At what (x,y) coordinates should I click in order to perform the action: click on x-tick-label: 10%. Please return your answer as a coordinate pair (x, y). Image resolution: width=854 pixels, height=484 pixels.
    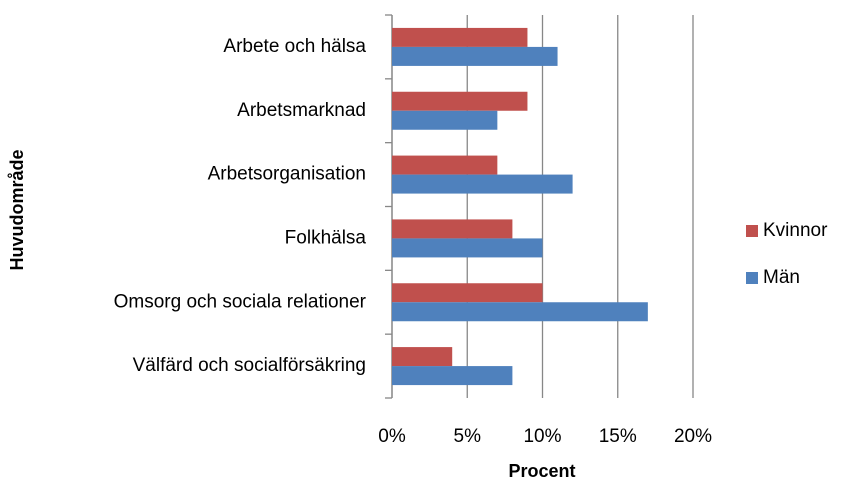
    Looking at the image, I should click on (542, 436).